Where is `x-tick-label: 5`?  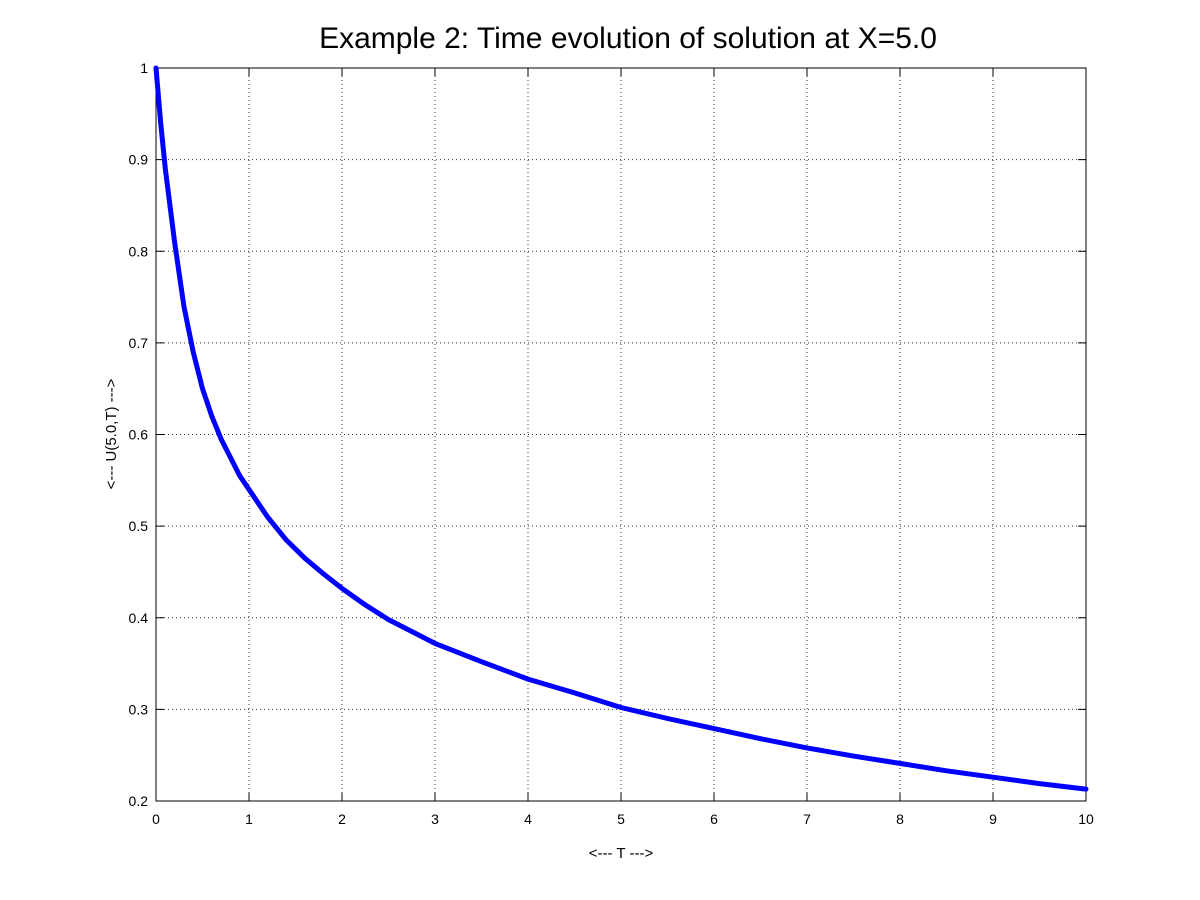 x-tick-label: 5 is located at coordinates (621, 819).